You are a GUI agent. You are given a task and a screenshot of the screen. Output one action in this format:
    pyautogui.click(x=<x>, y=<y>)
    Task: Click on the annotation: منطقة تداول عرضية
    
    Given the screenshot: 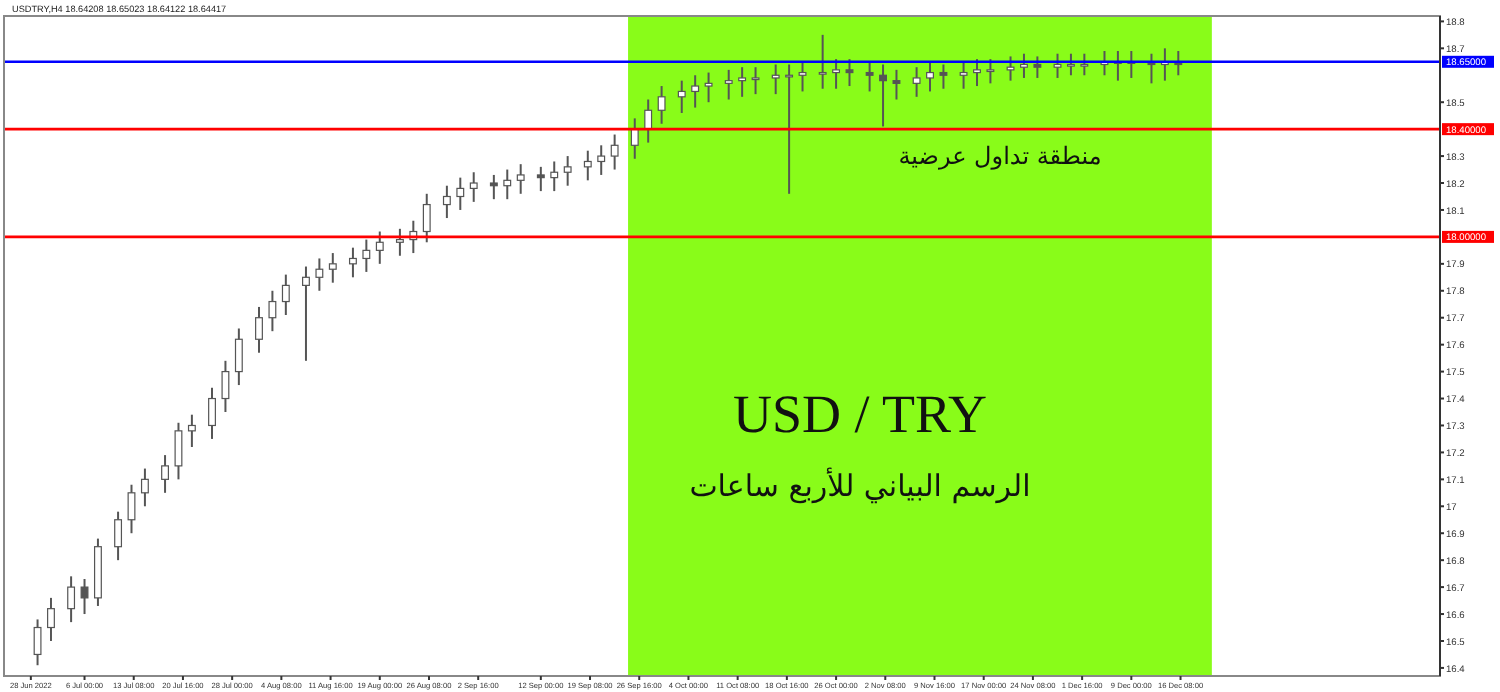 What is the action you would take?
    pyautogui.click(x=1000, y=156)
    